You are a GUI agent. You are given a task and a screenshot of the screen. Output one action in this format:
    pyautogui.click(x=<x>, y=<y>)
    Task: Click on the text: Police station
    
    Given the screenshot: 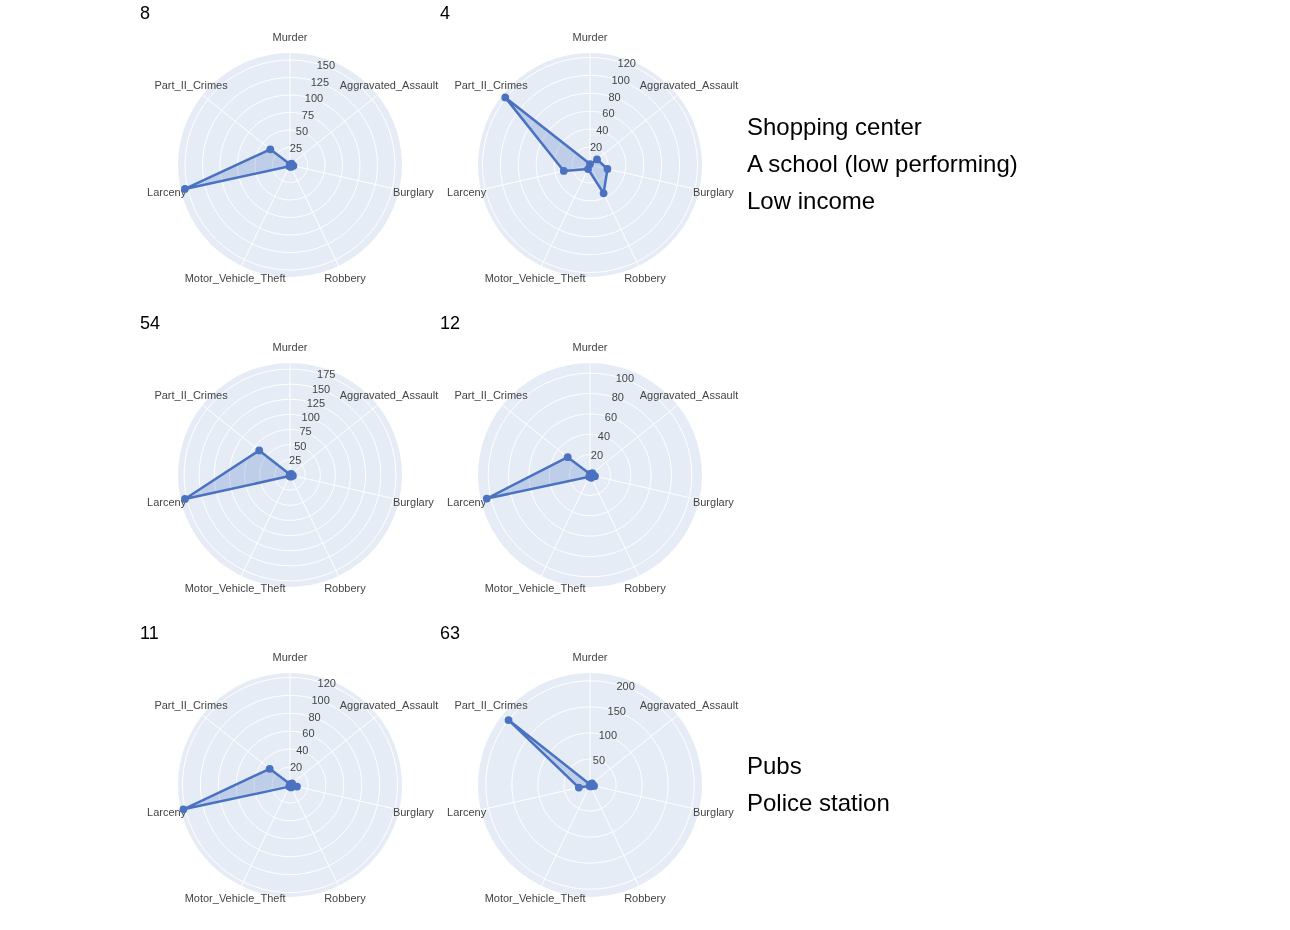 What is the action you would take?
    pyautogui.click(x=818, y=802)
    